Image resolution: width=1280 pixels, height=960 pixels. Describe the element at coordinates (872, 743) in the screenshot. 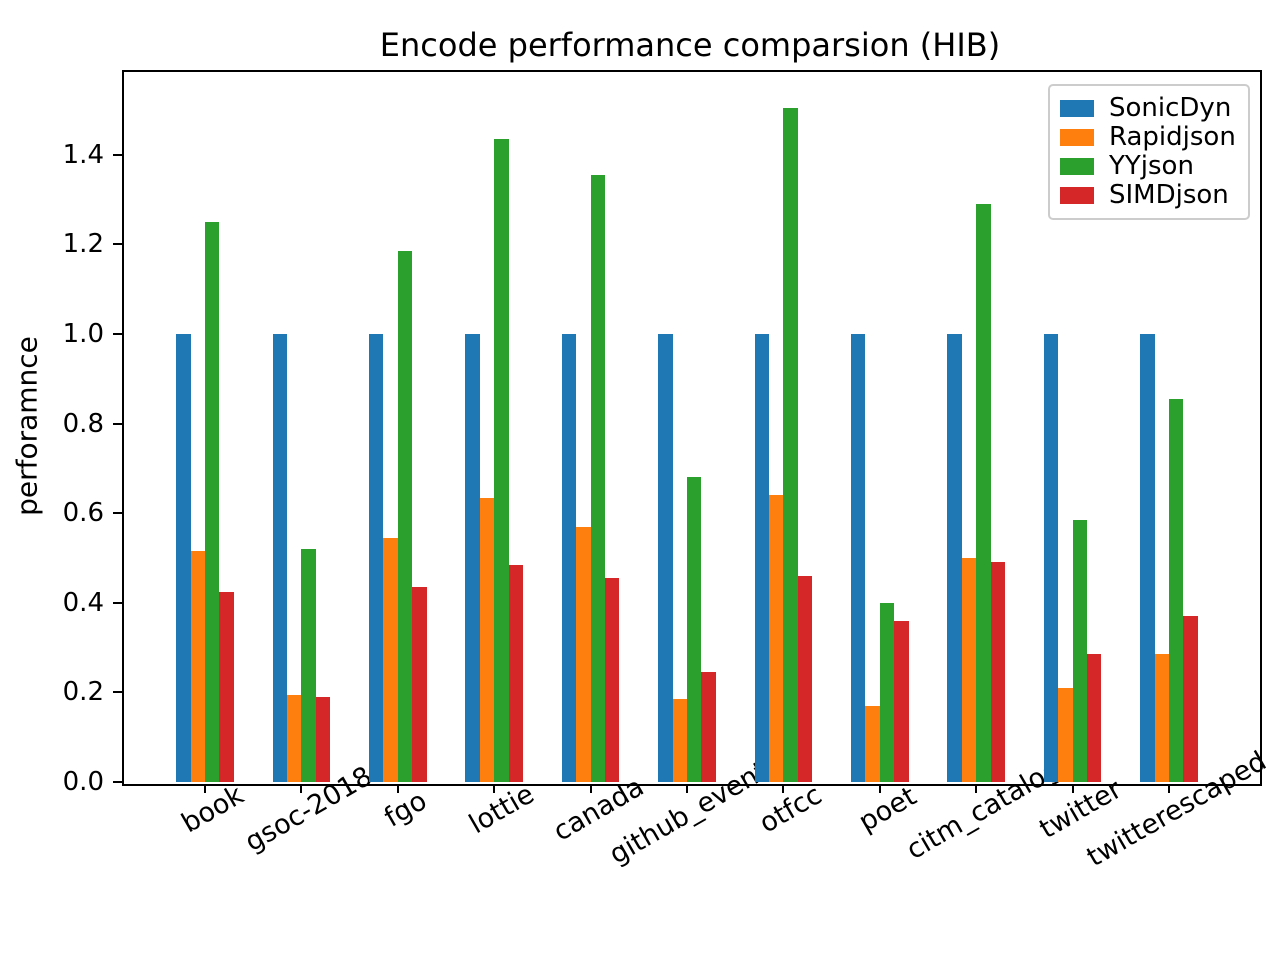

I see `bar-rapidjson-poet` at that location.